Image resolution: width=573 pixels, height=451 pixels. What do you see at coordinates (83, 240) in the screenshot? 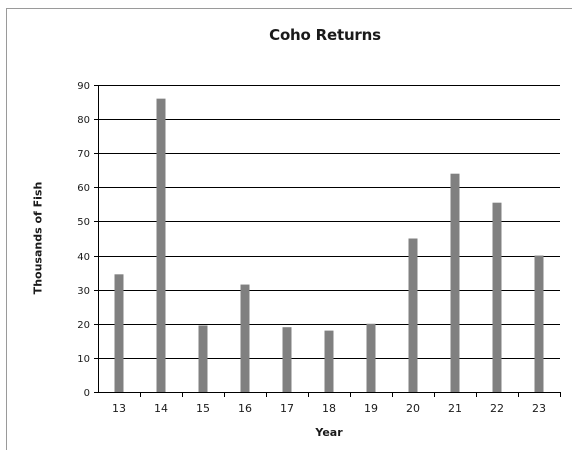
I see `y-tick-labels: 0 10 20 30 40 50 60 70 80 90` at bounding box center [83, 240].